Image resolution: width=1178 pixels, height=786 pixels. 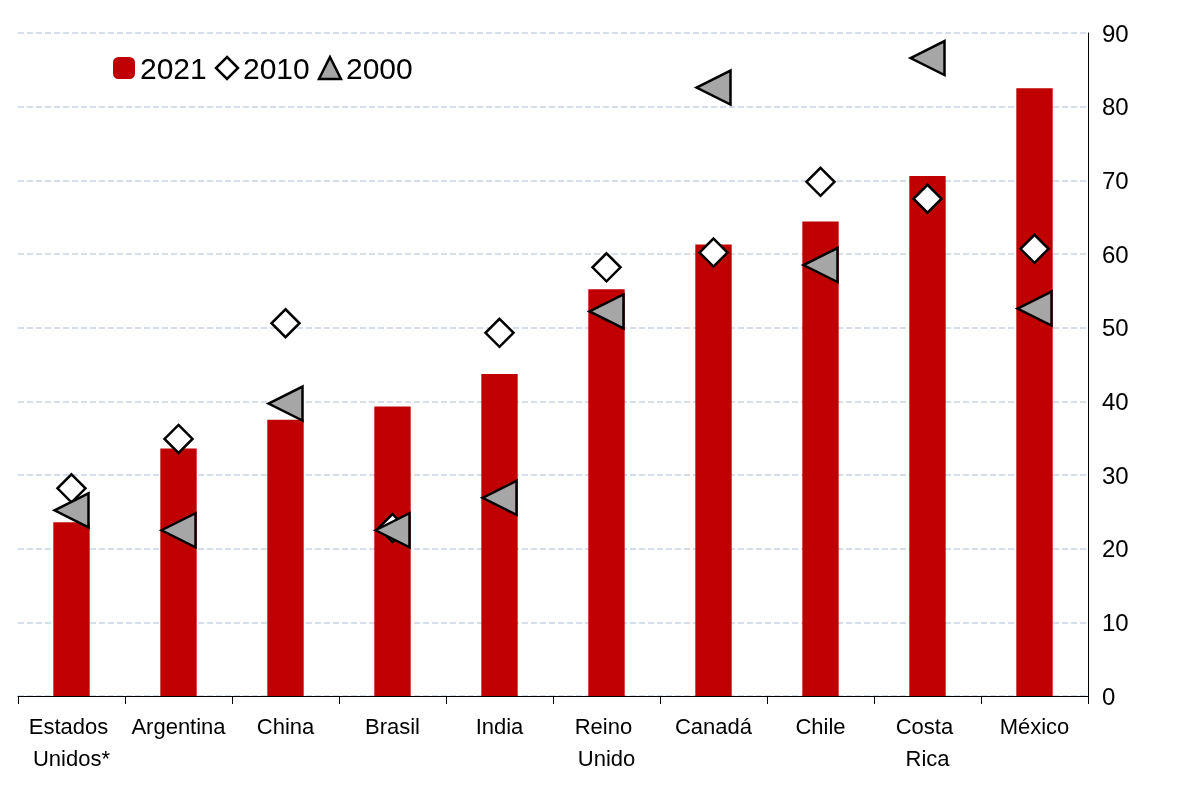 I want to click on legend-label: 2010, so click(x=276, y=68).